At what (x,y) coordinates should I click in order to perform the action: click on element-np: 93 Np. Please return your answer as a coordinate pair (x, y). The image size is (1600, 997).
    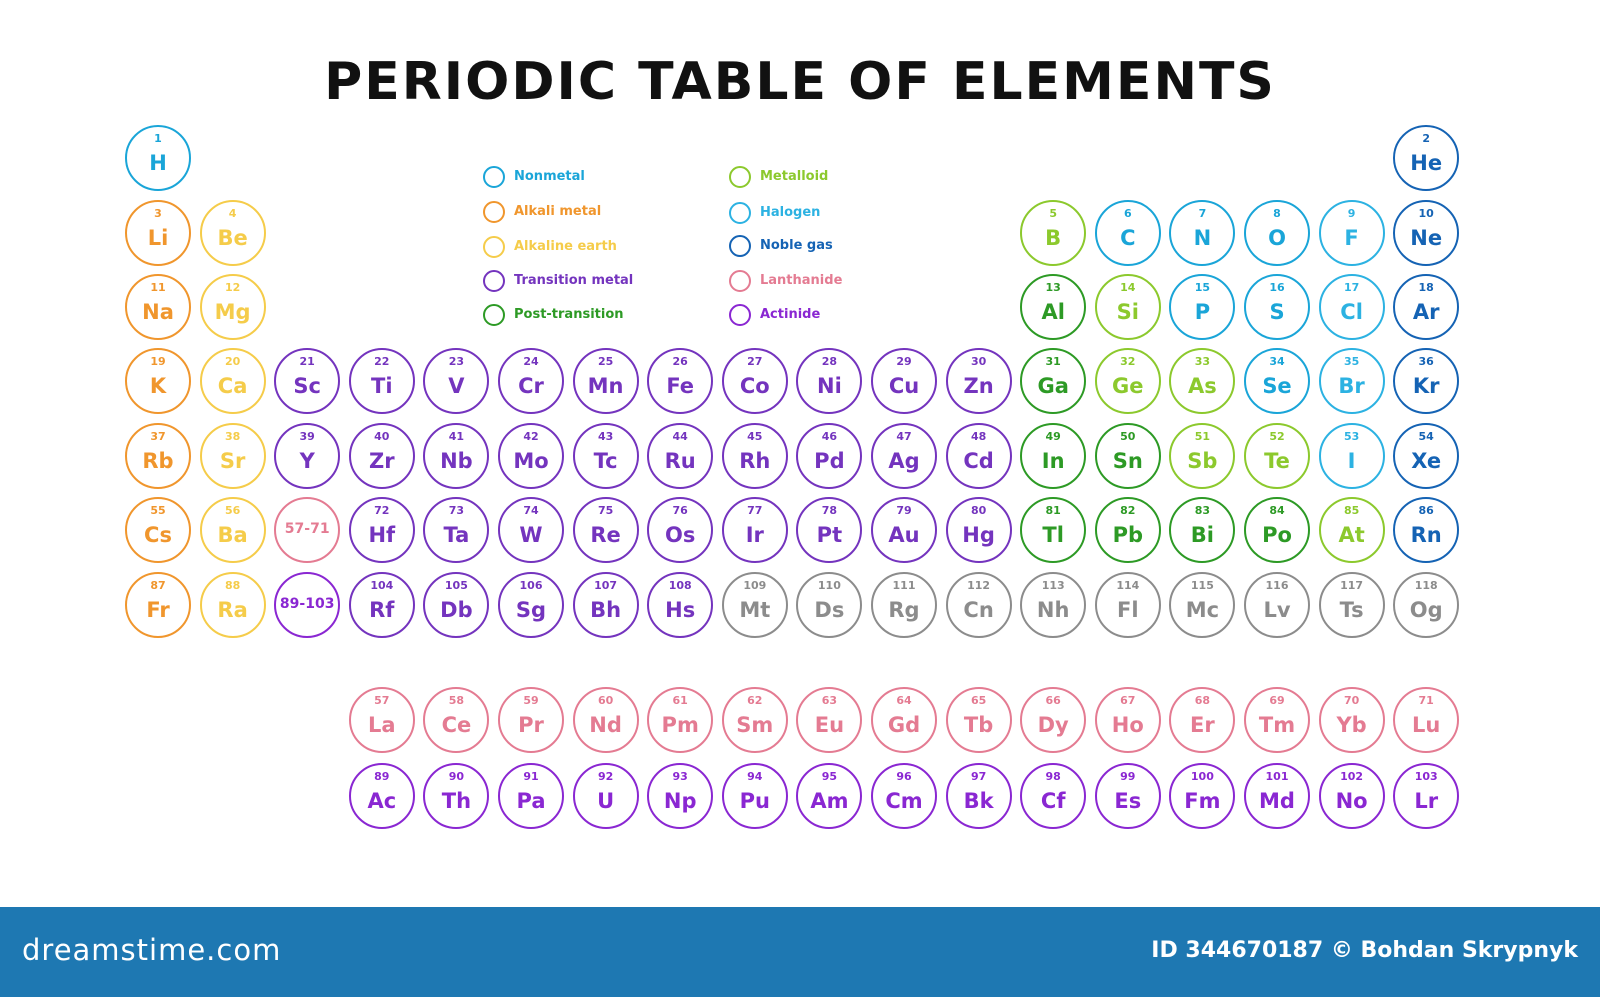
    Looking at the image, I should click on (680, 796).